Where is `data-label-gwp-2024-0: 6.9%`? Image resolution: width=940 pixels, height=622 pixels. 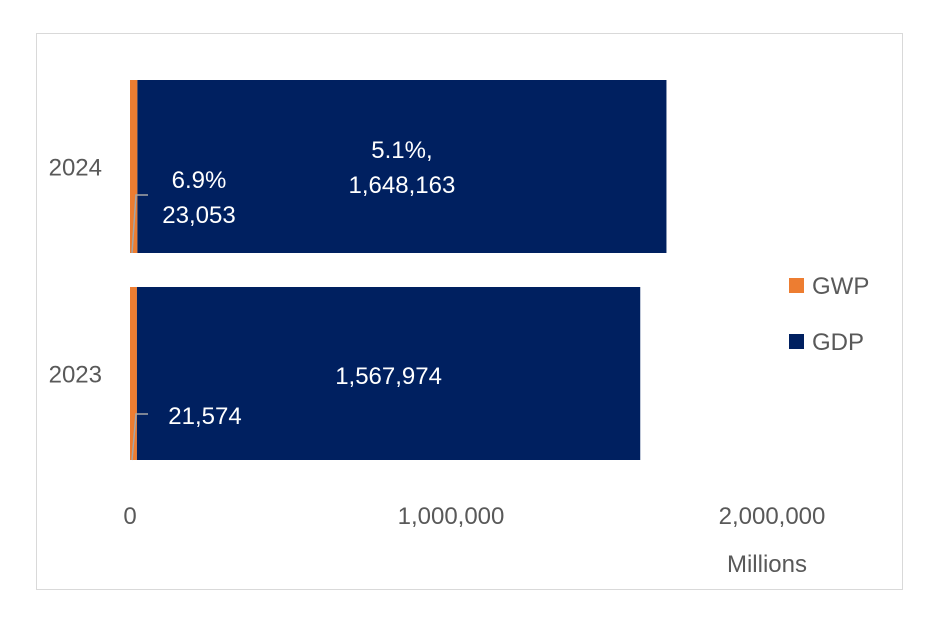
data-label-gwp-2024-0: 6.9% is located at coordinates (199, 180).